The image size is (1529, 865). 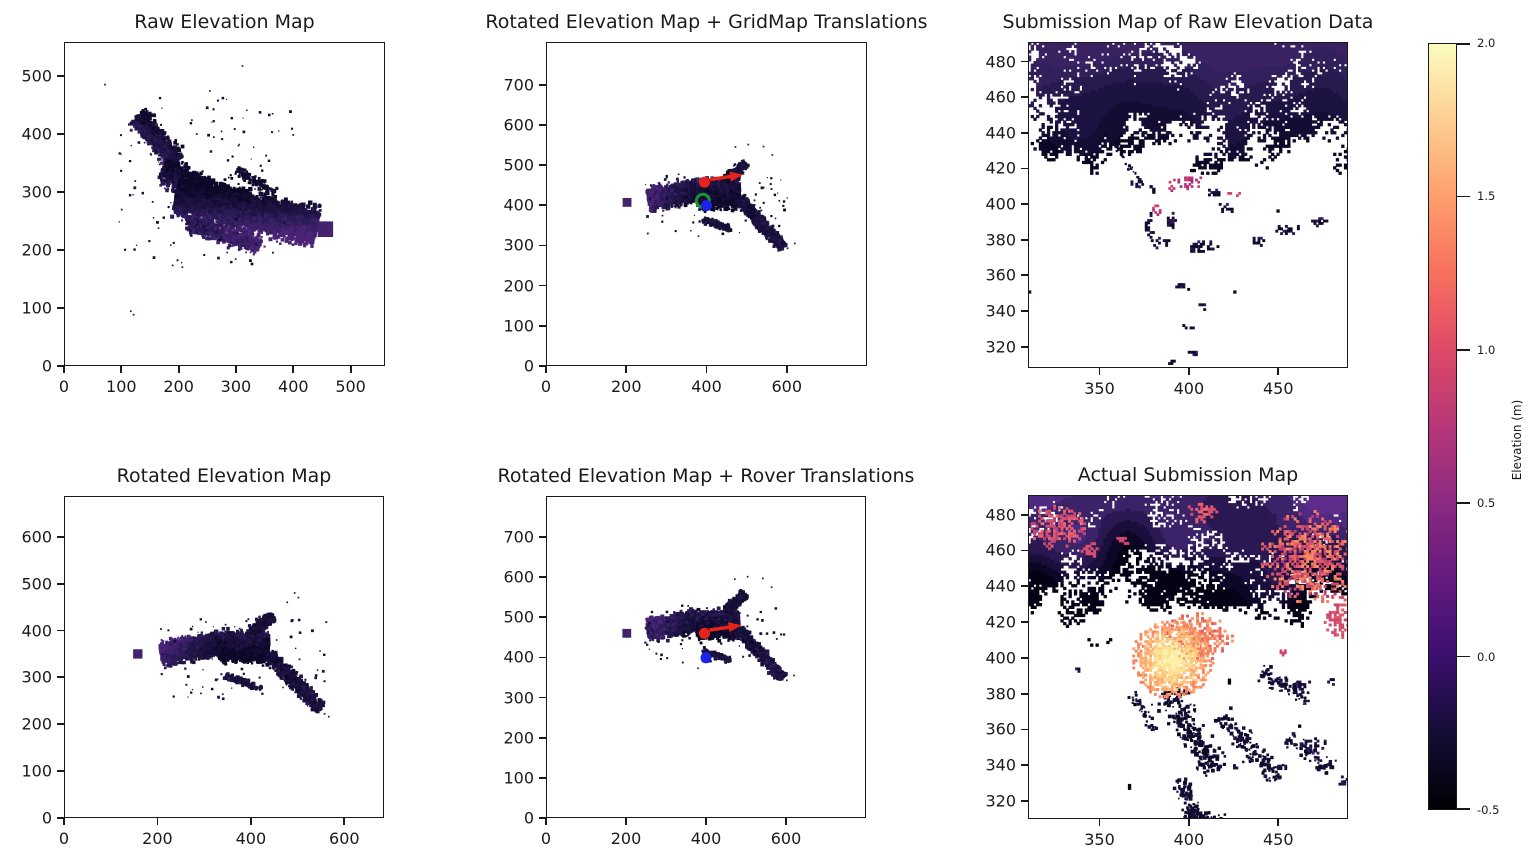 I want to click on x-tick-label: 450, so click(x=1278, y=388).